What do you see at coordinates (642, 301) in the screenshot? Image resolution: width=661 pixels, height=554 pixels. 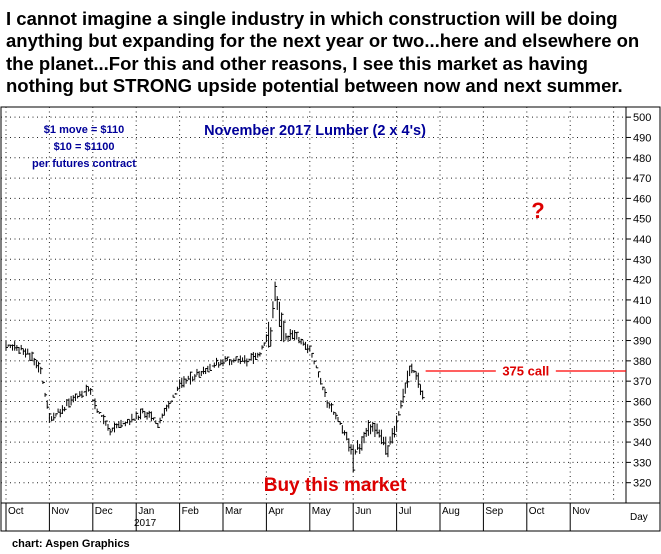 I see `price-tick-label: 410` at bounding box center [642, 301].